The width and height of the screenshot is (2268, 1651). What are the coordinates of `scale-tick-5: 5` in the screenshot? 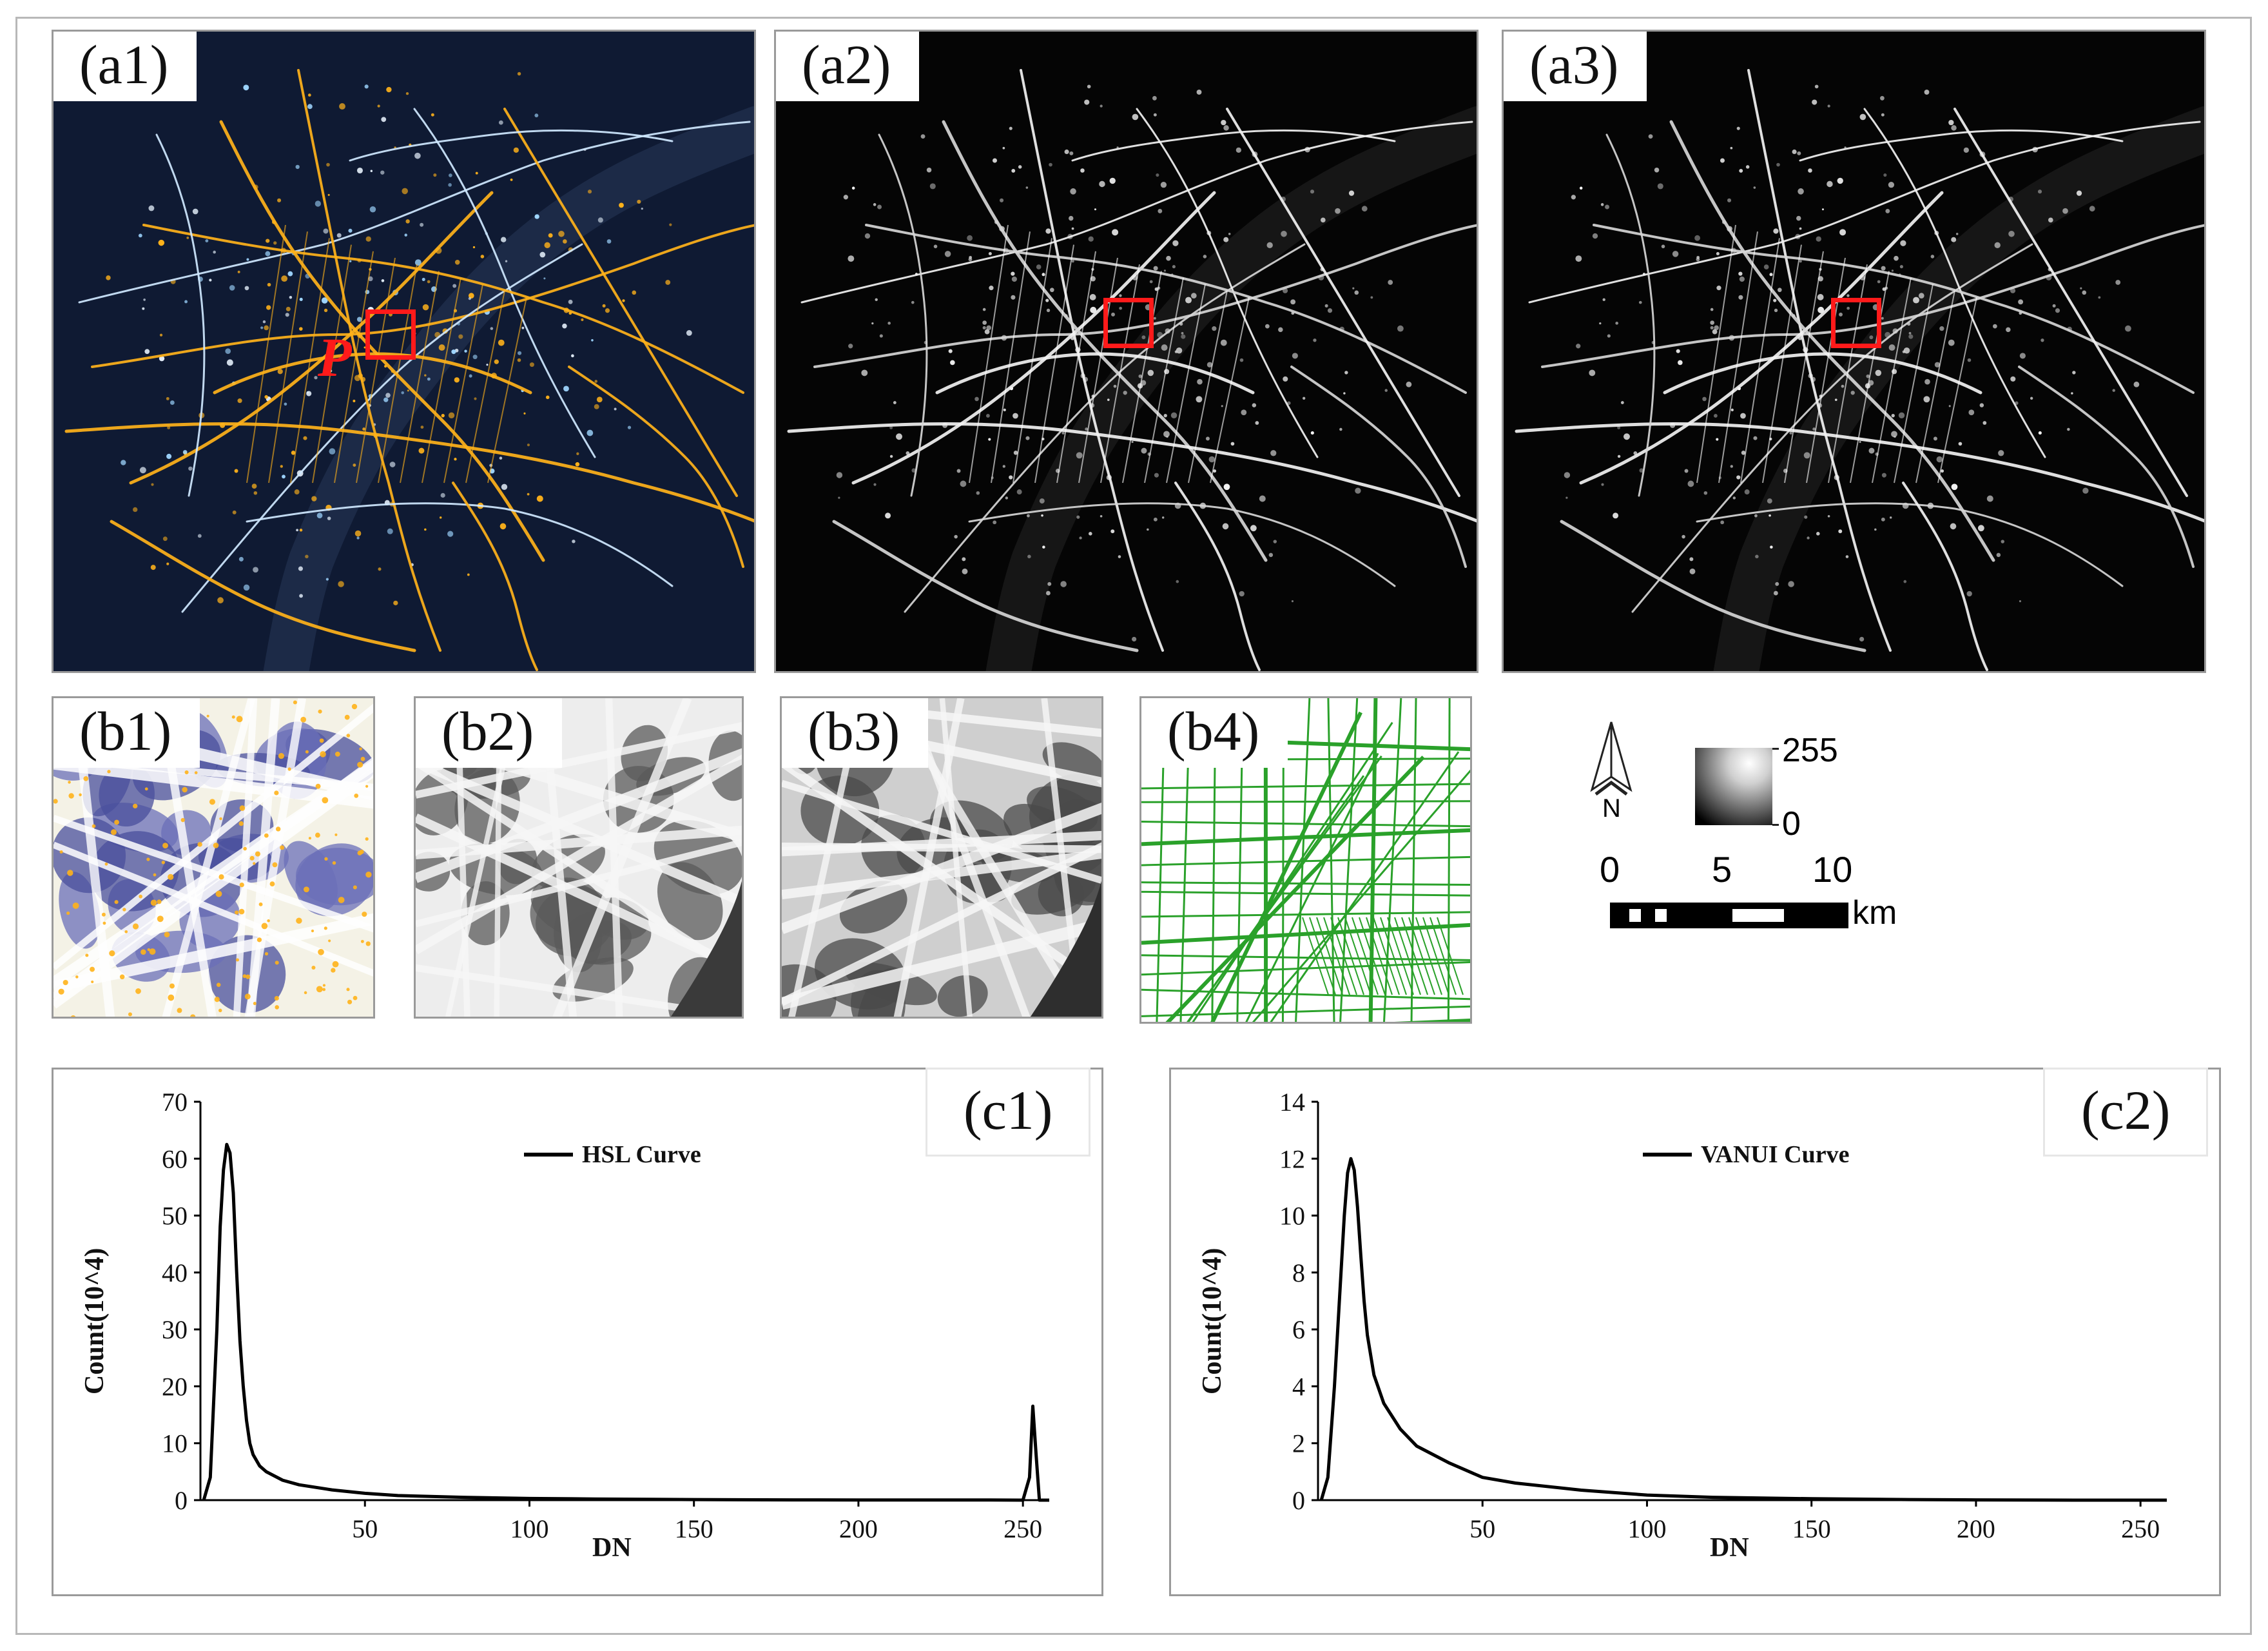 It's located at (1722, 869).